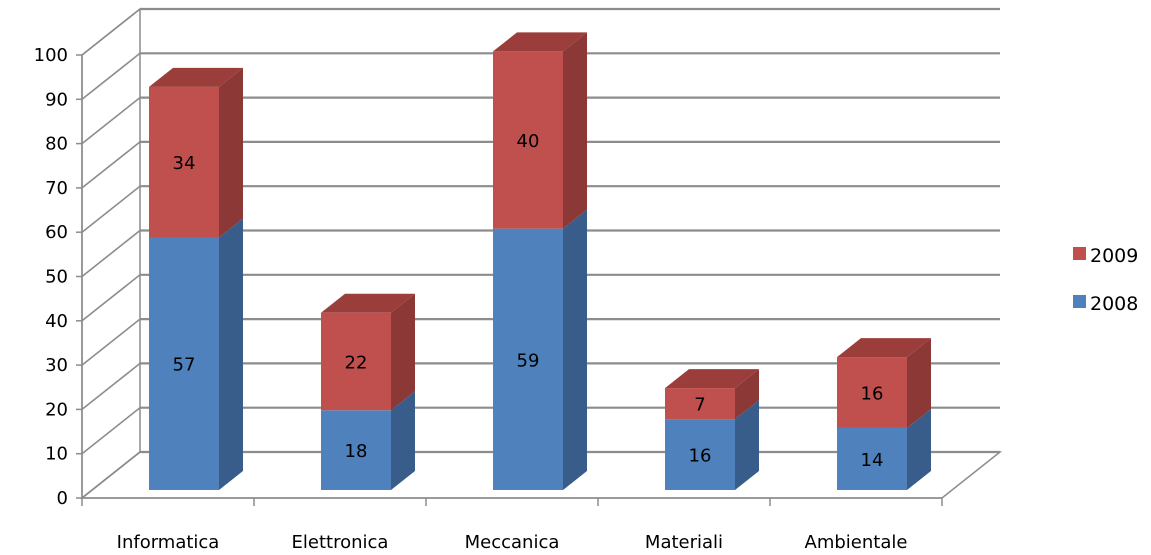  I want to click on bar-side-2009-Materiali, so click(747, 394).